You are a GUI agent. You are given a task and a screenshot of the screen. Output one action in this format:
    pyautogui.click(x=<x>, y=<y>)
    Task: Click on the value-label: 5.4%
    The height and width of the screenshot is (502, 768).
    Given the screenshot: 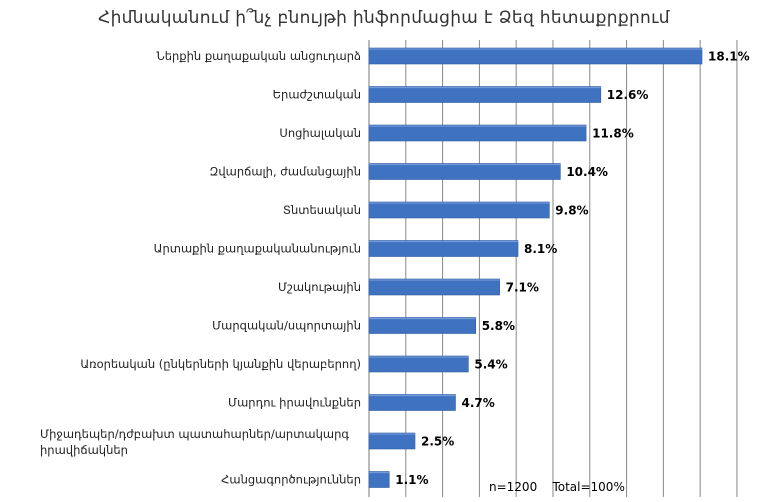 What is the action you would take?
    pyautogui.click(x=490, y=365)
    